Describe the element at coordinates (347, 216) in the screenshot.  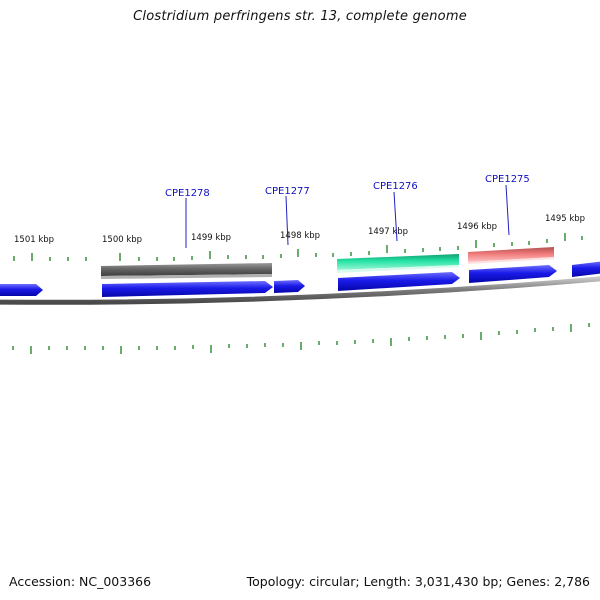
I see `gene-leader-lines` at that location.